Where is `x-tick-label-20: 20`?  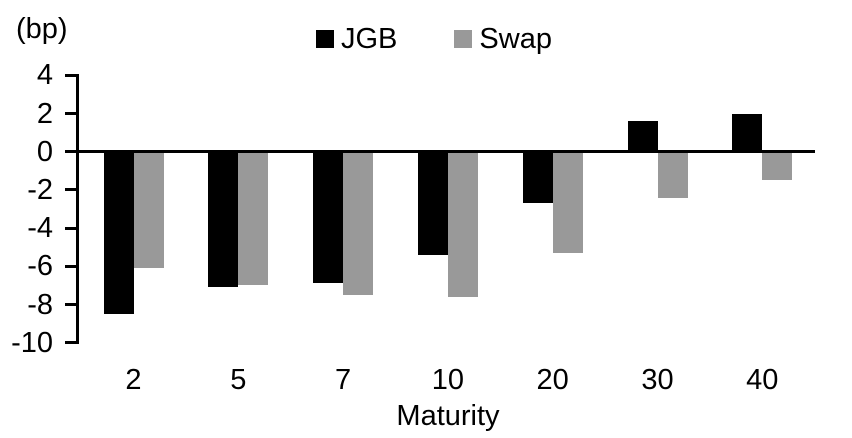
x-tick-label-20: 20 is located at coordinates (552, 380).